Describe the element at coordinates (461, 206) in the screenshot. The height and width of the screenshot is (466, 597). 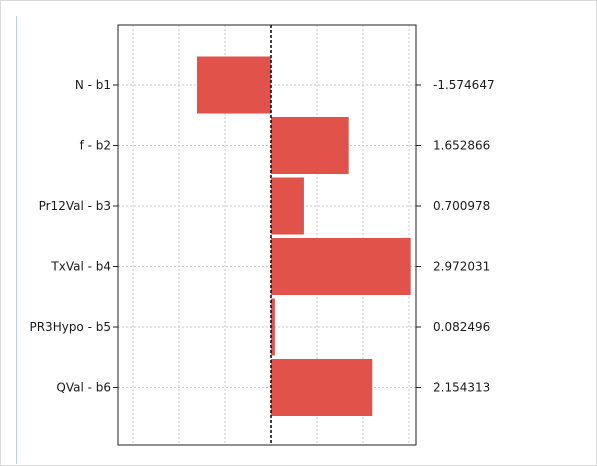
I see `value-label: 0.700978` at that location.